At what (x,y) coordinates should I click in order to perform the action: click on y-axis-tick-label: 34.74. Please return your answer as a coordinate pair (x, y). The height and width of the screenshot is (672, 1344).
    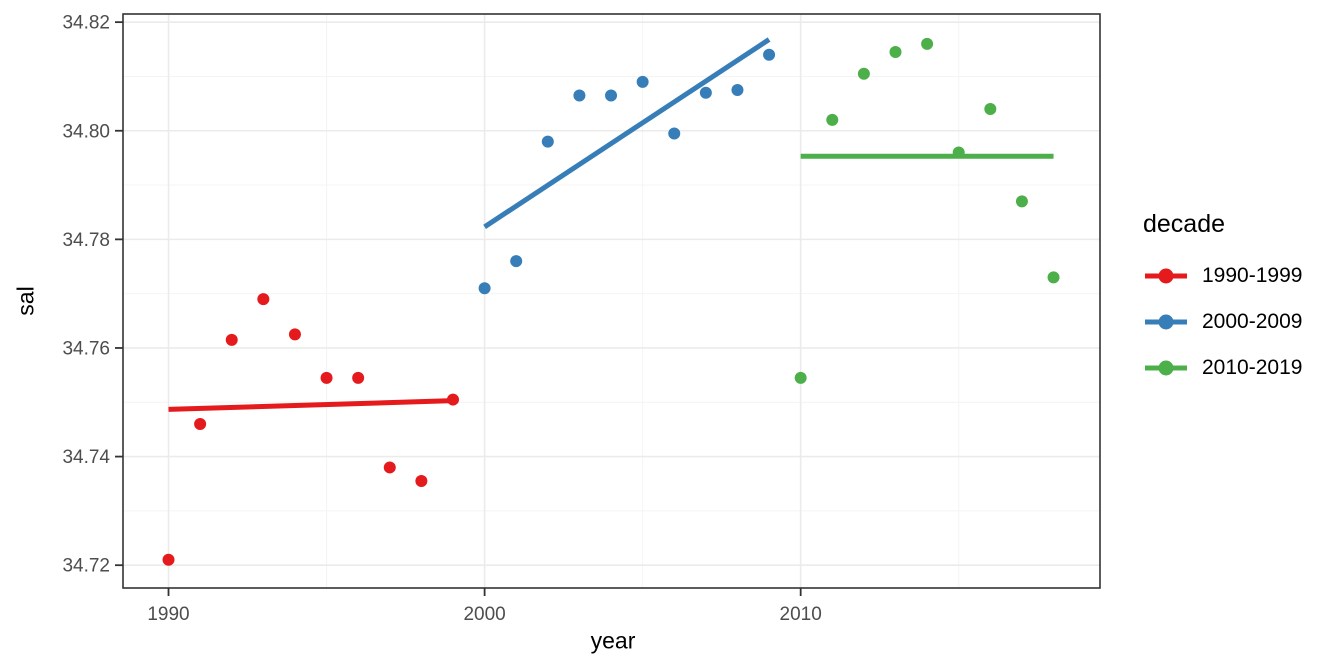
    Looking at the image, I should click on (86, 457).